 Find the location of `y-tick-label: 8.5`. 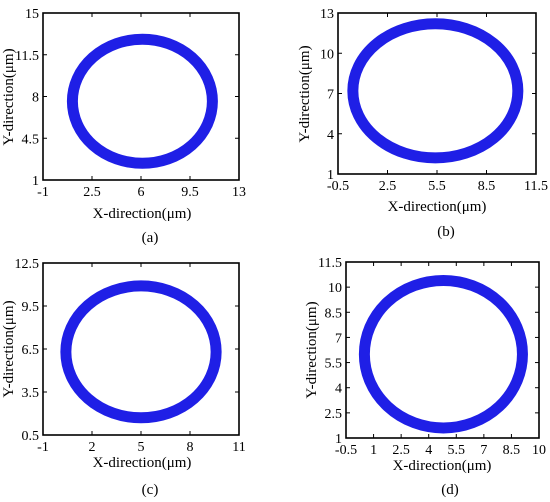

y-tick-label: 8.5 is located at coordinates (334, 313).